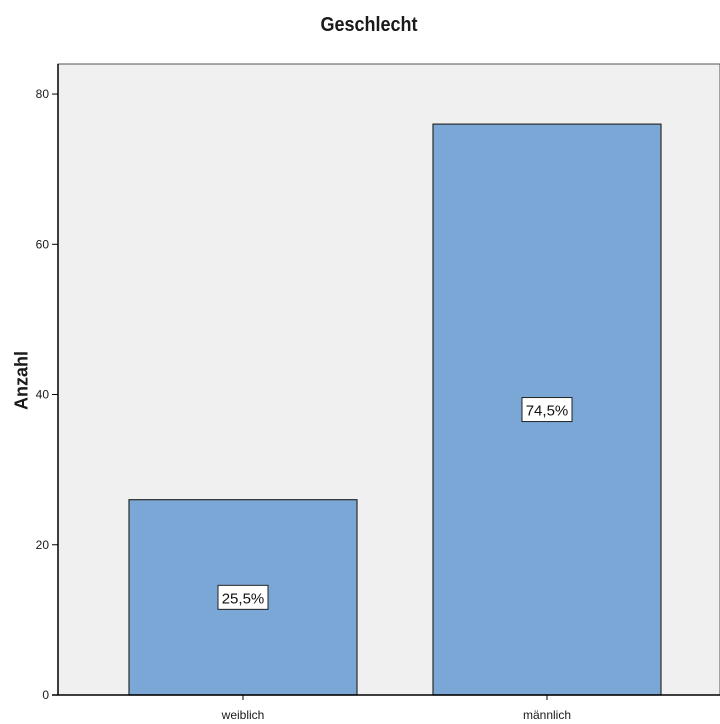 The image size is (720, 724). I want to click on y-tick-label: 80, so click(43, 94).